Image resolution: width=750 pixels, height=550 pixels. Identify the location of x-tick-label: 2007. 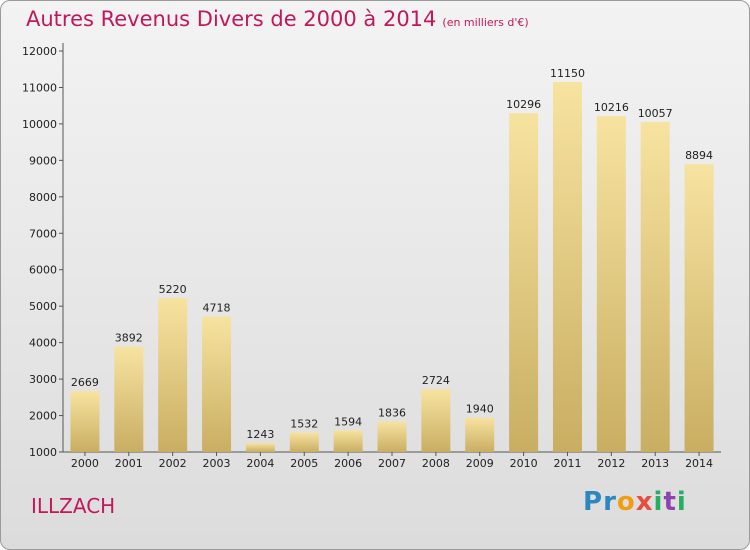
(392, 463).